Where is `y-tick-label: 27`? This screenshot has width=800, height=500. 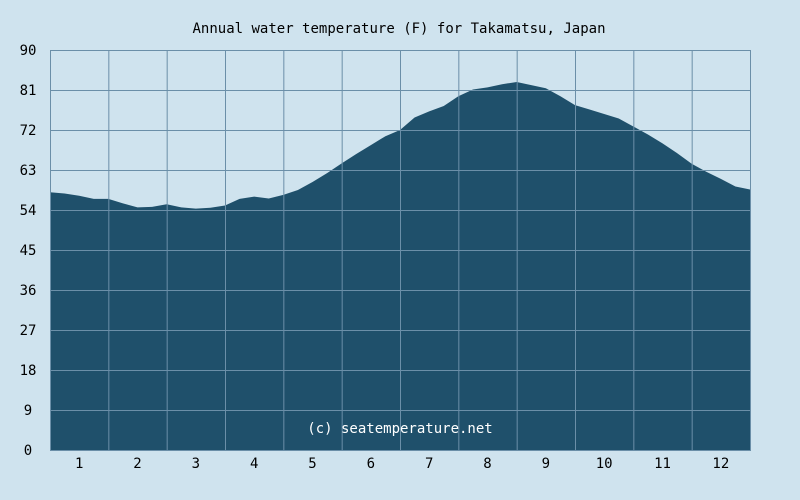
y-tick-label: 27 is located at coordinates (28, 331).